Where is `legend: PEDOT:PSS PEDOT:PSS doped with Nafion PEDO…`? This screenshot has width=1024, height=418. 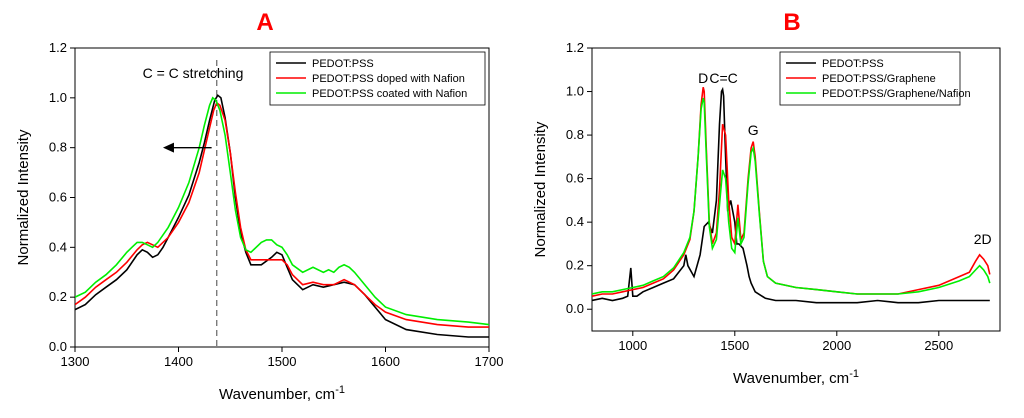
legend: PEDOT:PSS PEDOT:PSS doped with Nafion PEDO… is located at coordinates (377, 78).